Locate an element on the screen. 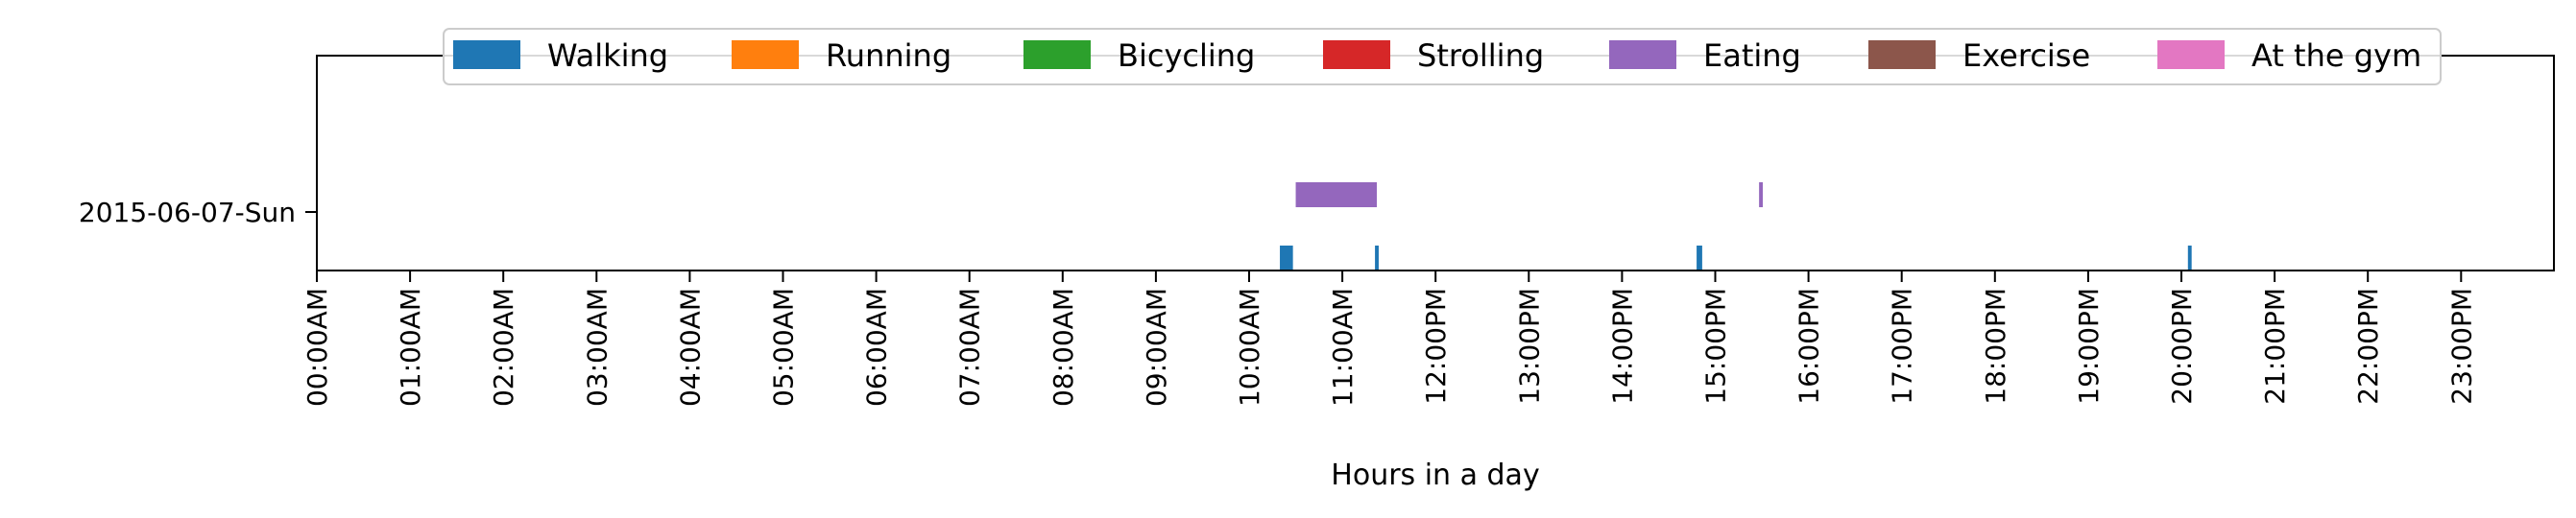 The height and width of the screenshot is (518, 2576). x-tick-label: 23:00PM is located at coordinates (2461, 346).